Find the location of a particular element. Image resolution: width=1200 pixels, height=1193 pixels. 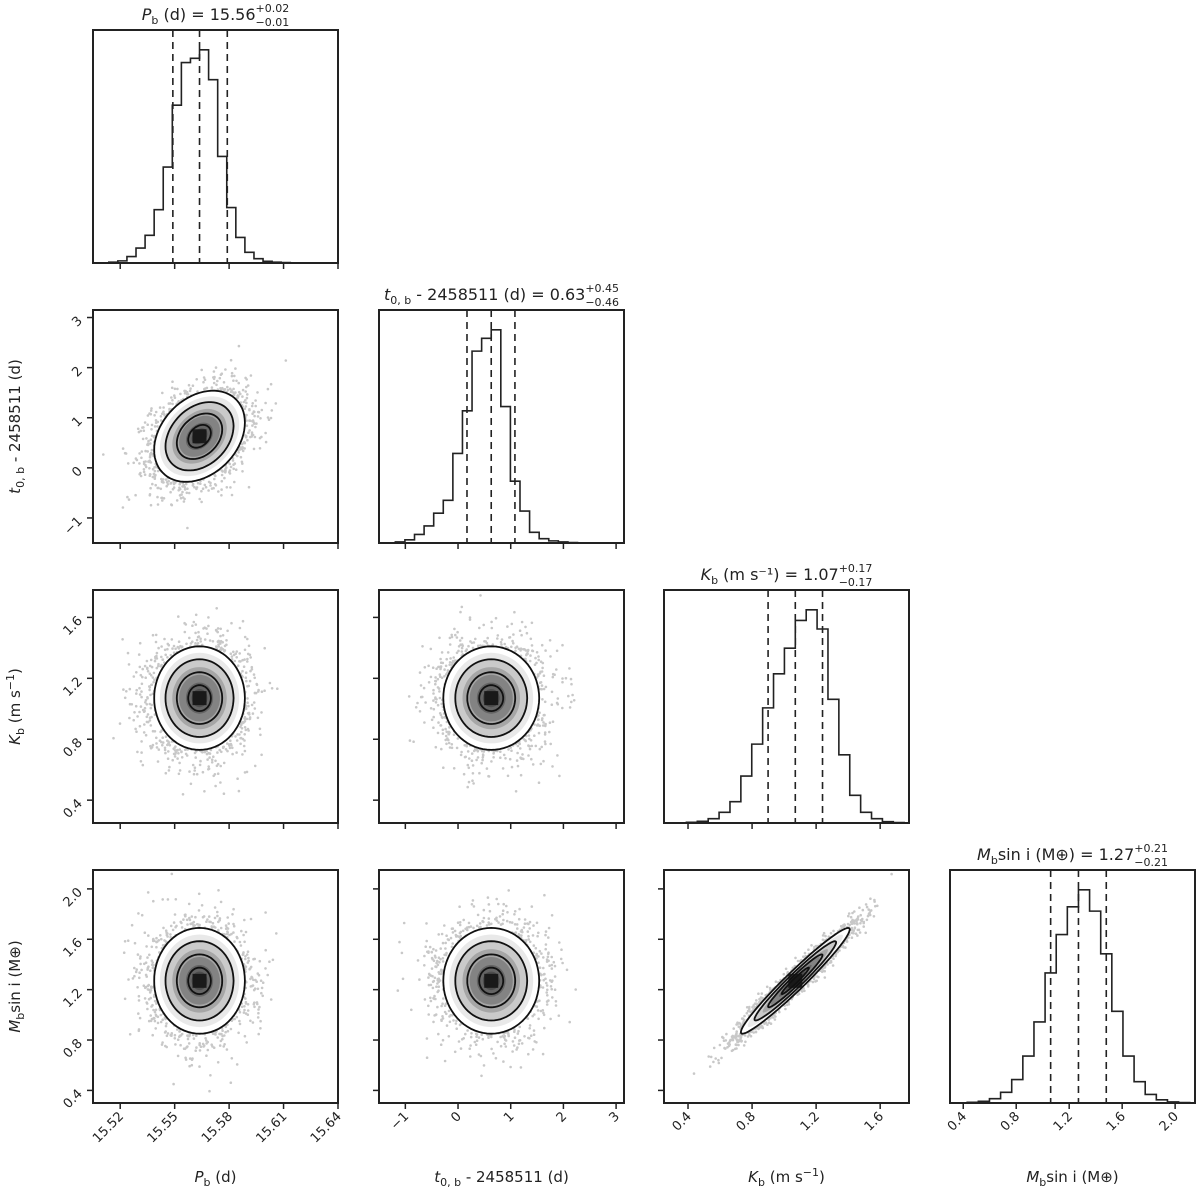

x-axis-label-P_b: Pb (d) is located at coordinates (215, 1178).